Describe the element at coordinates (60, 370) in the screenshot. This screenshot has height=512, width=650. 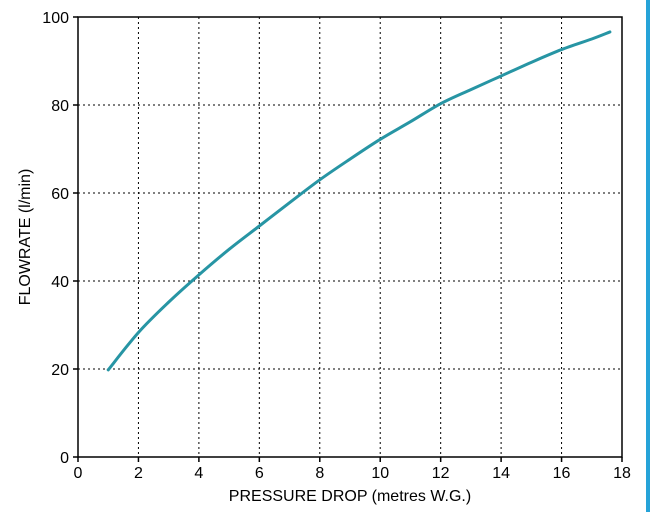
I see `y-tick-label-20: 20` at that location.